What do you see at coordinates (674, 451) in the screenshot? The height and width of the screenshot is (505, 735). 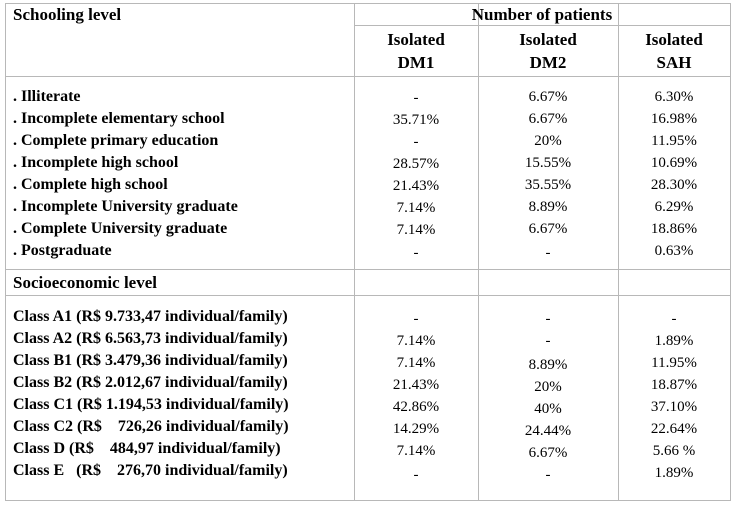 I see `cell-sah: 5.66 %` at bounding box center [674, 451].